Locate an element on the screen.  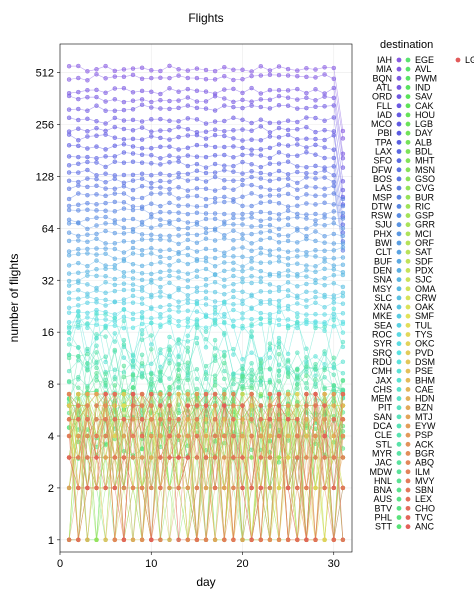
legend-label: PBI is located at coordinates (384, 133).